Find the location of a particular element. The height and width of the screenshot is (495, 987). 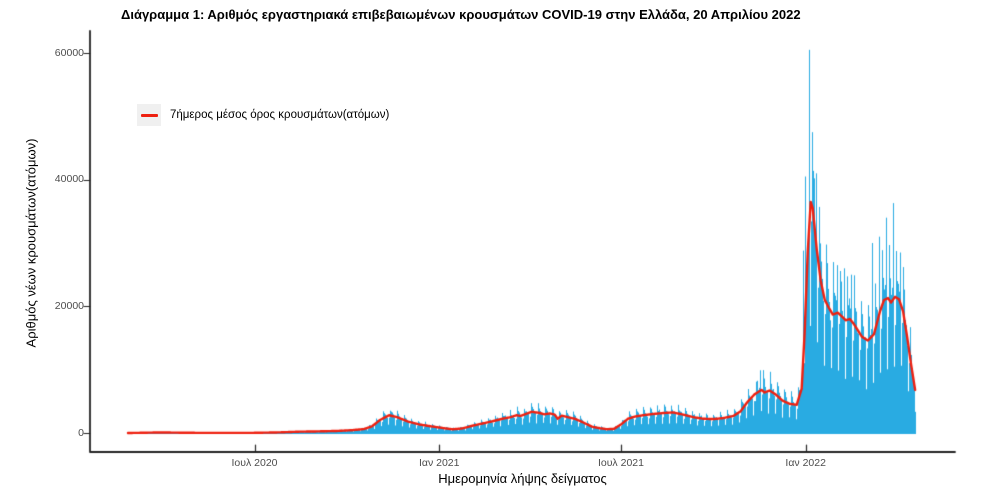

legend-label: 7ήμερος μέσος όρος κρουσμάτων(ατόμων) is located at coordinates (280, 115).